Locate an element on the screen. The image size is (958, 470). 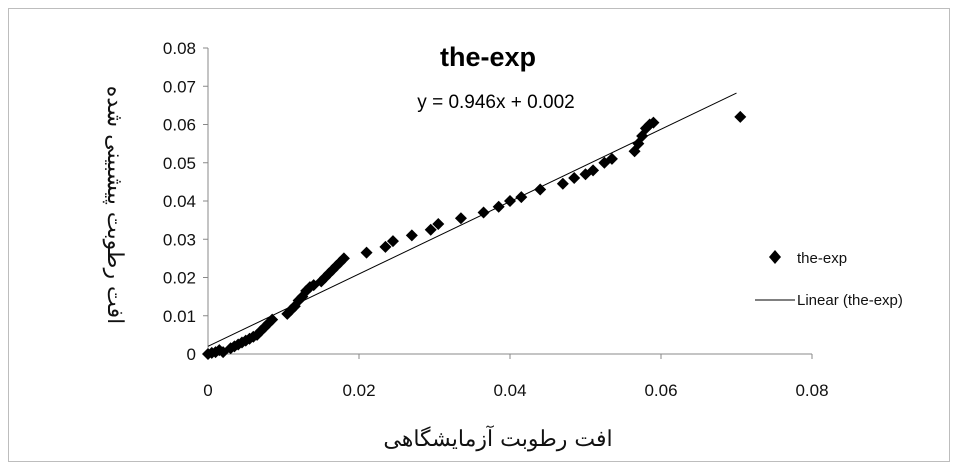
y-tick-label: 0.03 is located at coordinates (179, 239).